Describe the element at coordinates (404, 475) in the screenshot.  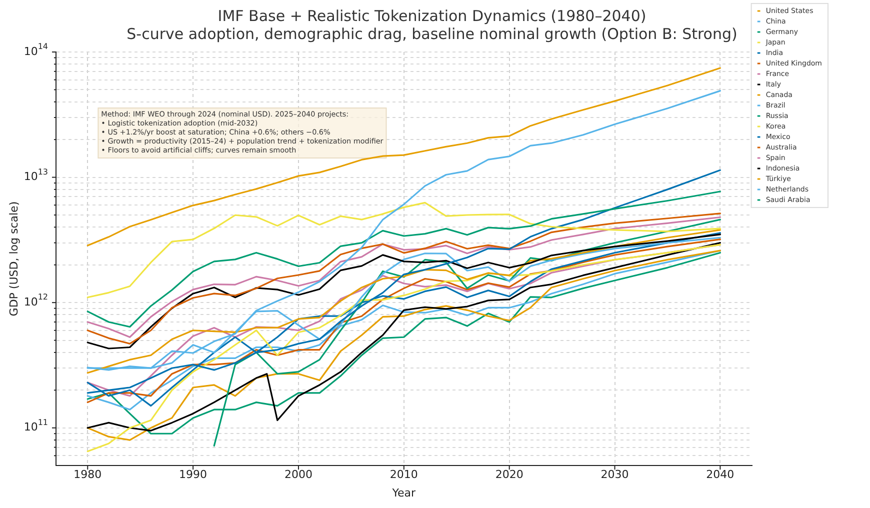
I see `x-tick-label: 2010` at that location.